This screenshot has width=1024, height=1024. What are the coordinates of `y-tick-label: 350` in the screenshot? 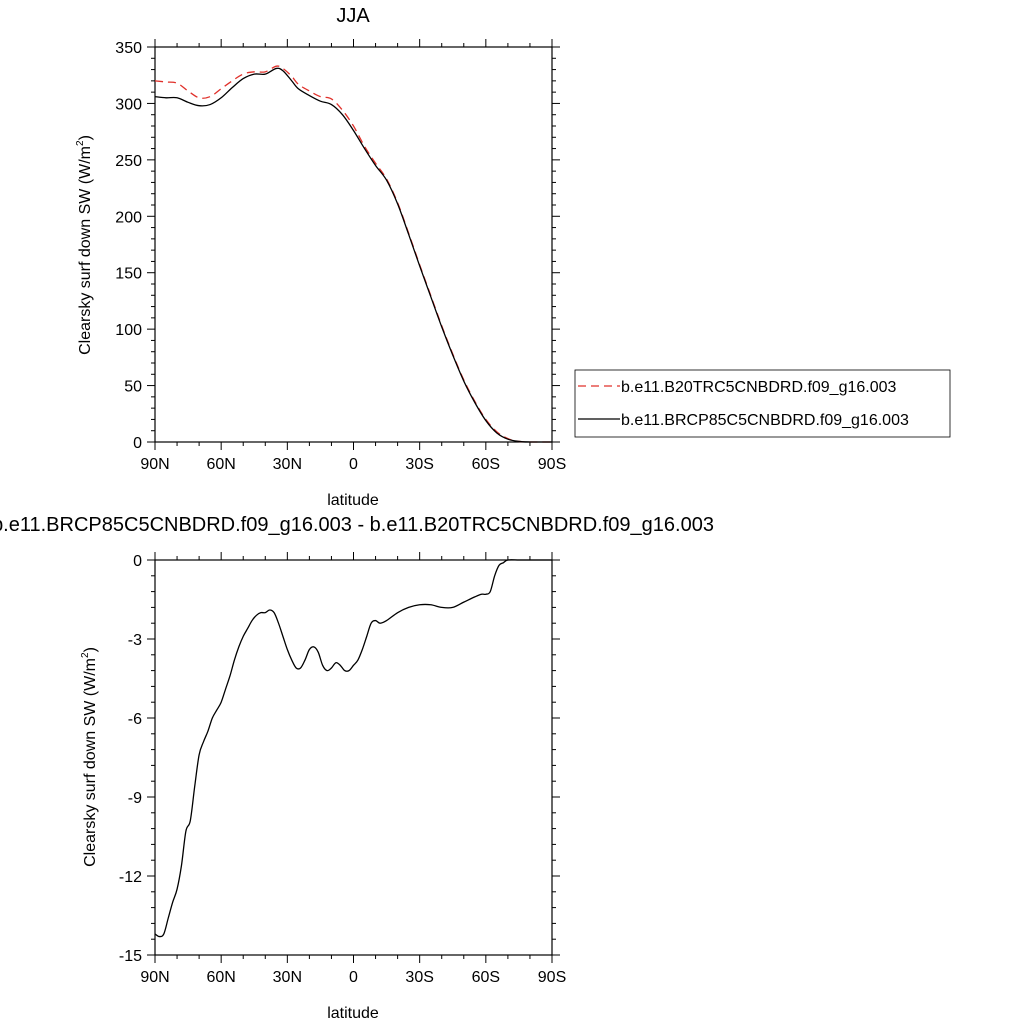 It's located at (128, 48).